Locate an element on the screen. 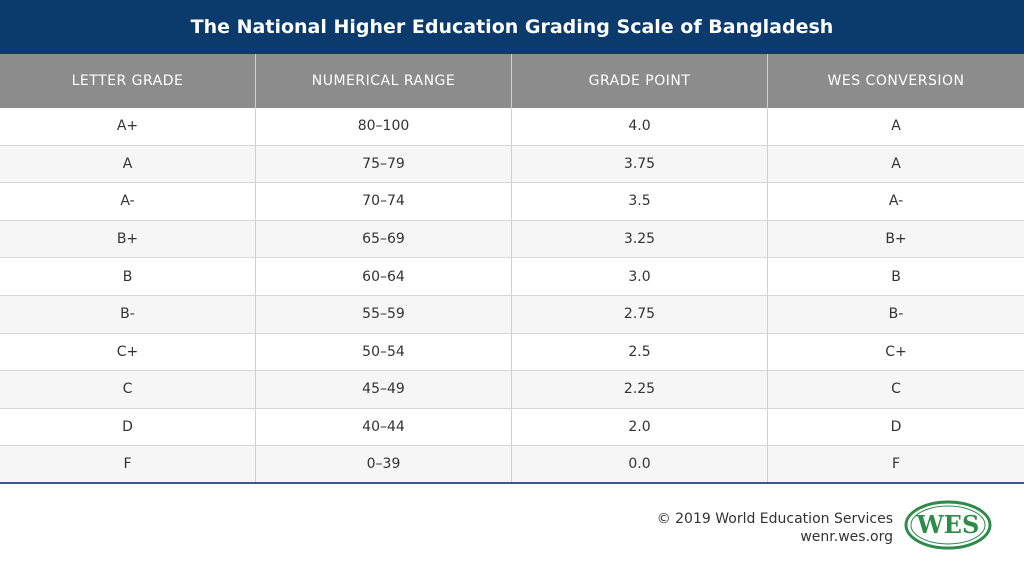  logo-text: WES is located at coordinates (948, 524).